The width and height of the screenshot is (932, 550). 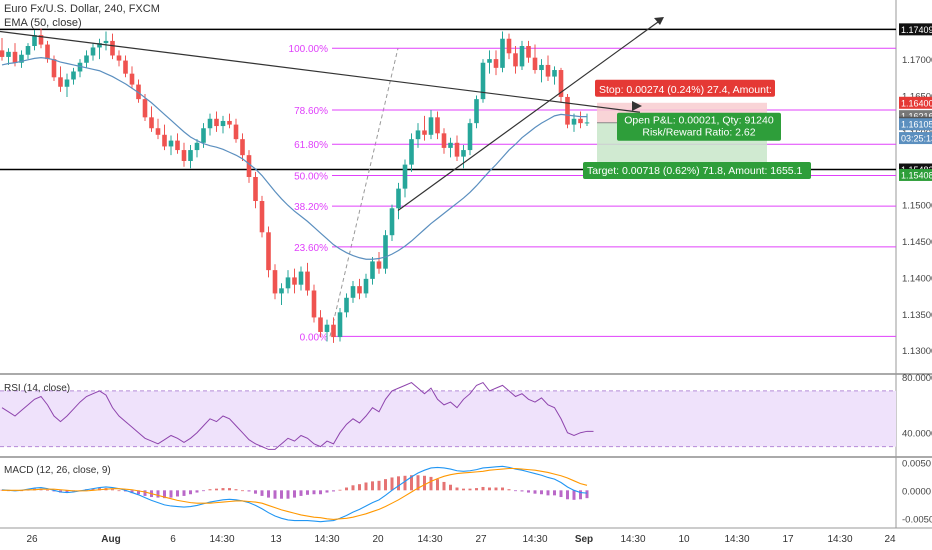 I want to click on macd-tick-label: 0.0000, so click(x=916, y=491).